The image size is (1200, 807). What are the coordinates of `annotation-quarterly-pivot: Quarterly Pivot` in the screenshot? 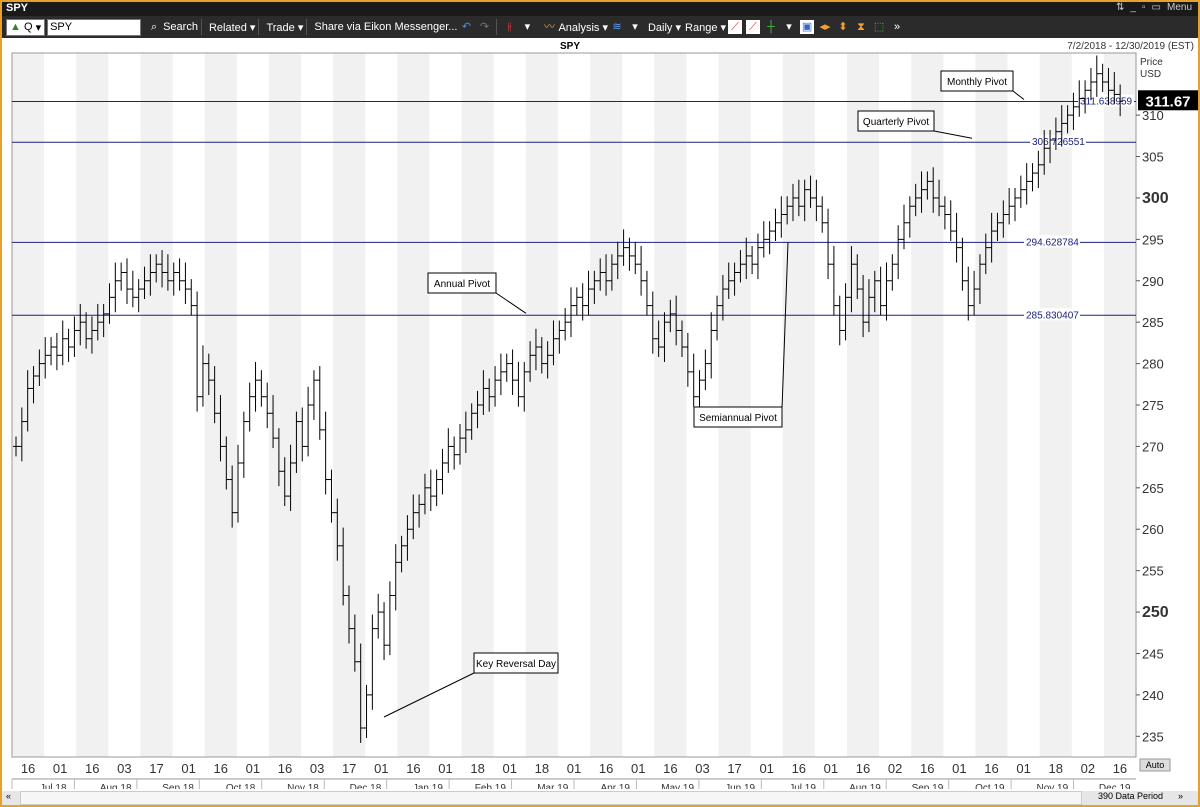 It's located at (896, 122).